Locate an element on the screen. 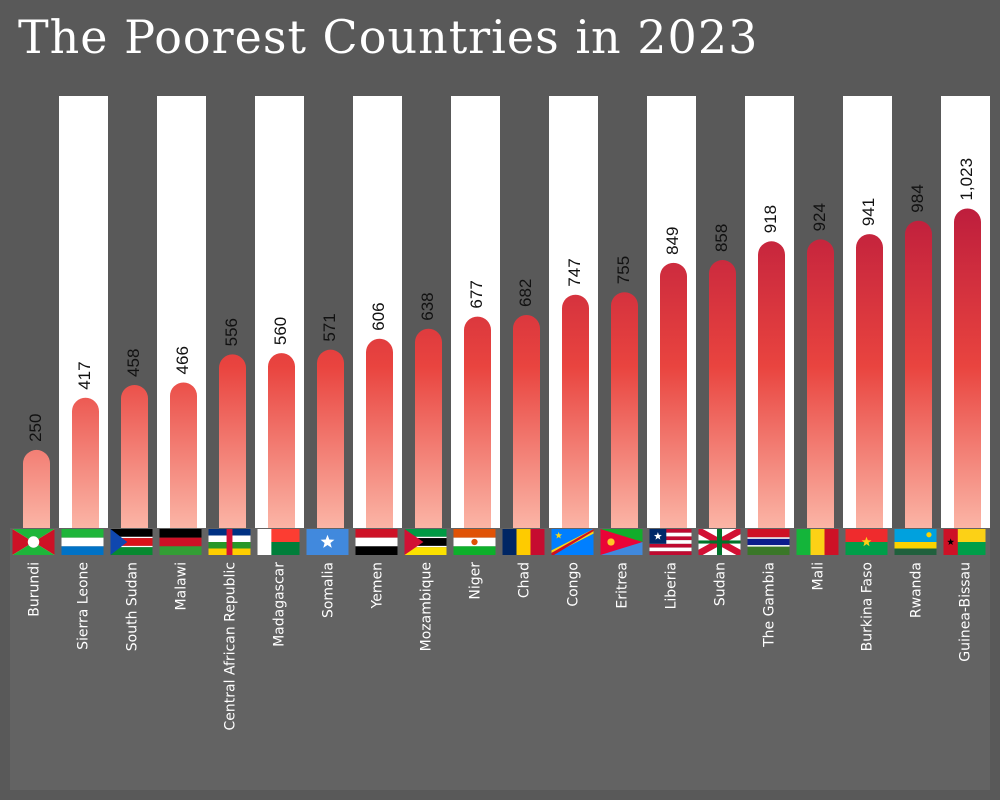 The image size is (1000, 800). bar-congo is located at coordinates (575, 411).